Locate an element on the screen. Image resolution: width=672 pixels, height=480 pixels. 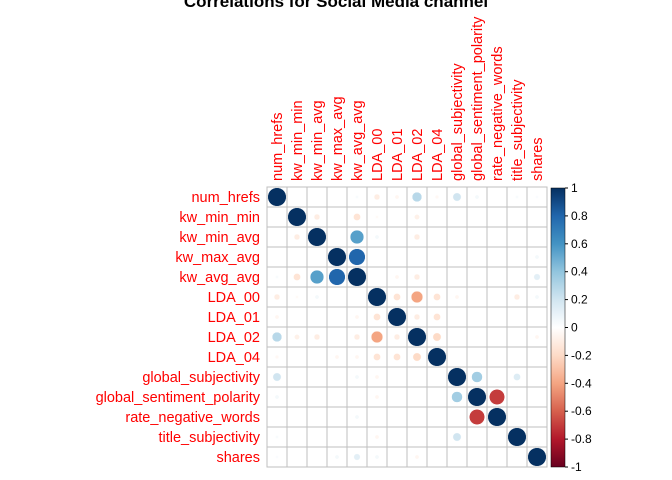
column-label: num_hrefs is located at coordinates (278, 146).